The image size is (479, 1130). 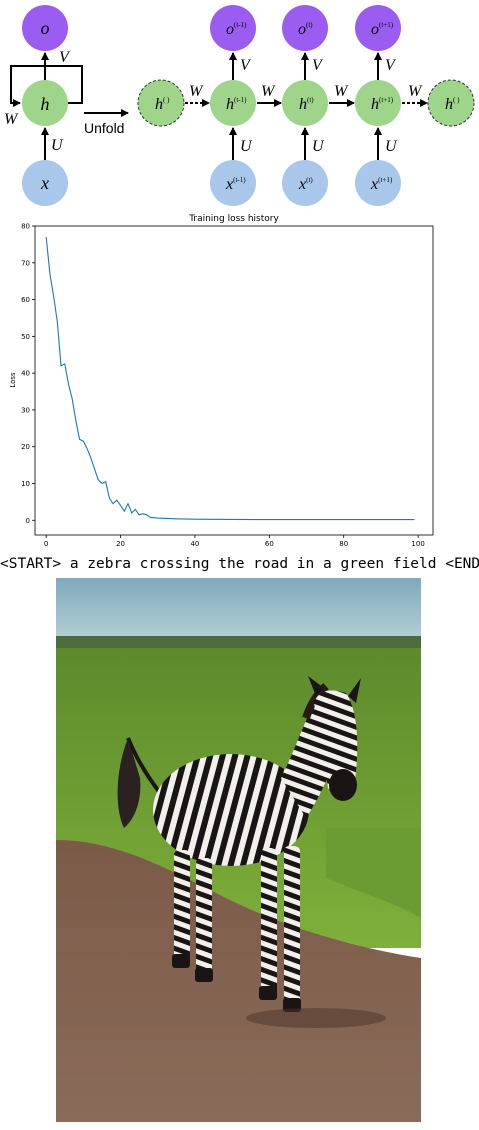 I want to click on unfolded-hidden-label: h(t+1), so click(x=382, y=104).